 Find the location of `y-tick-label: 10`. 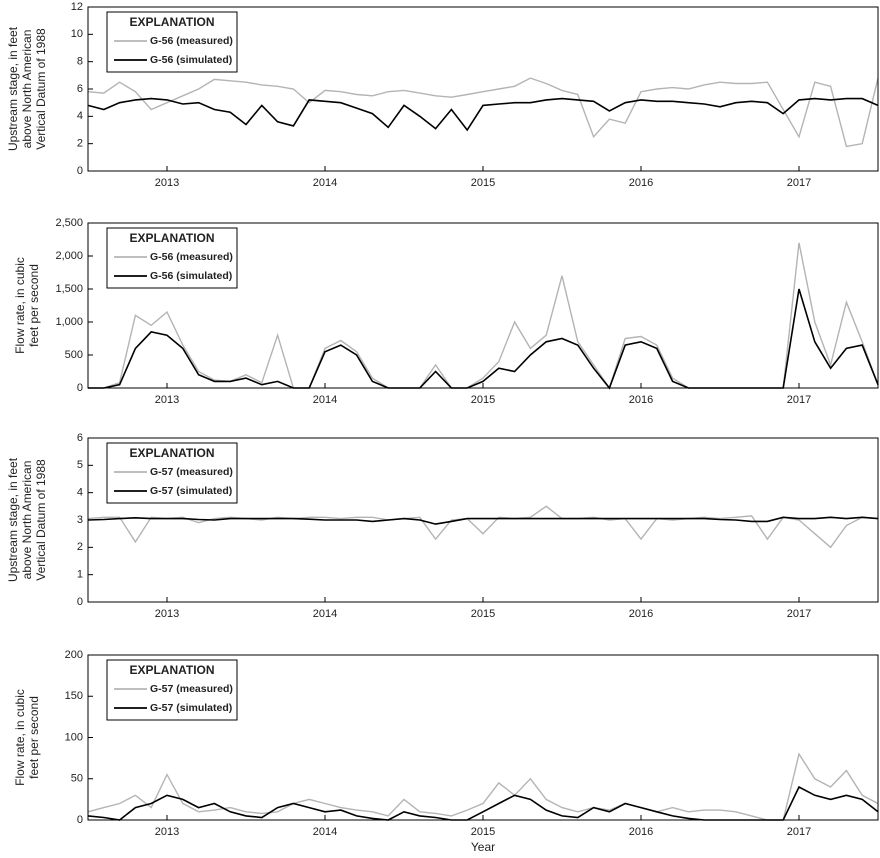

y-tick-label: 10 is located at coordinates (77, 34).